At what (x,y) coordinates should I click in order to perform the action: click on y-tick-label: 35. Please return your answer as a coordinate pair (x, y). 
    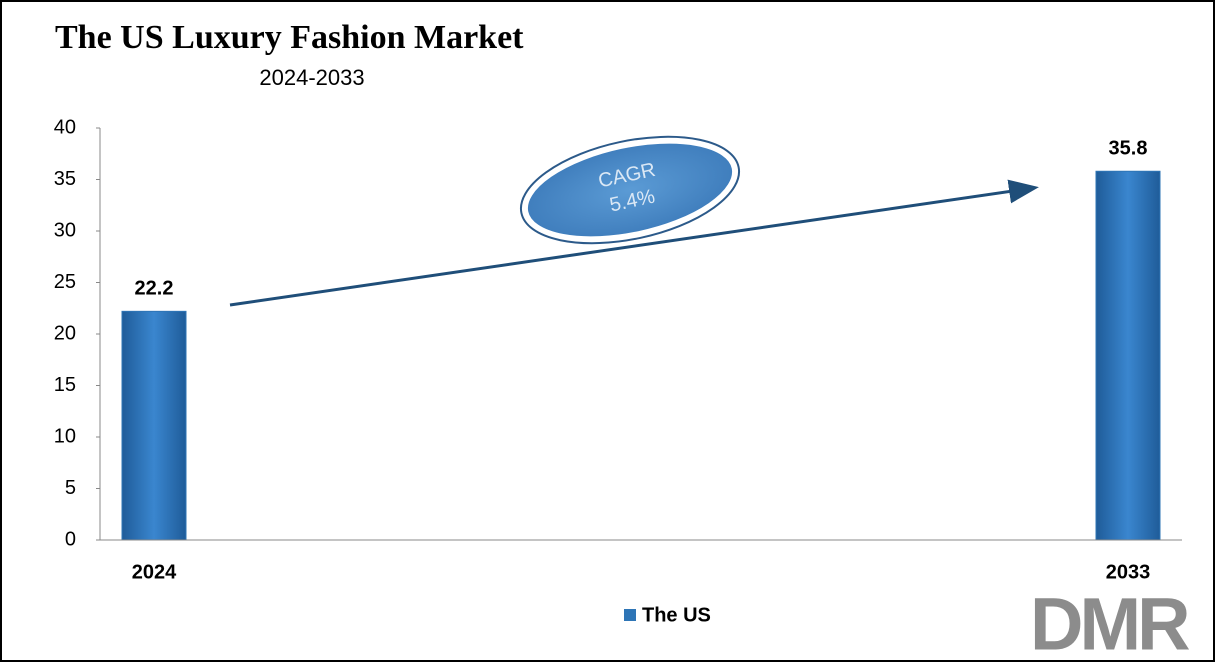
    Looking at the image, I should click on (65, 179).